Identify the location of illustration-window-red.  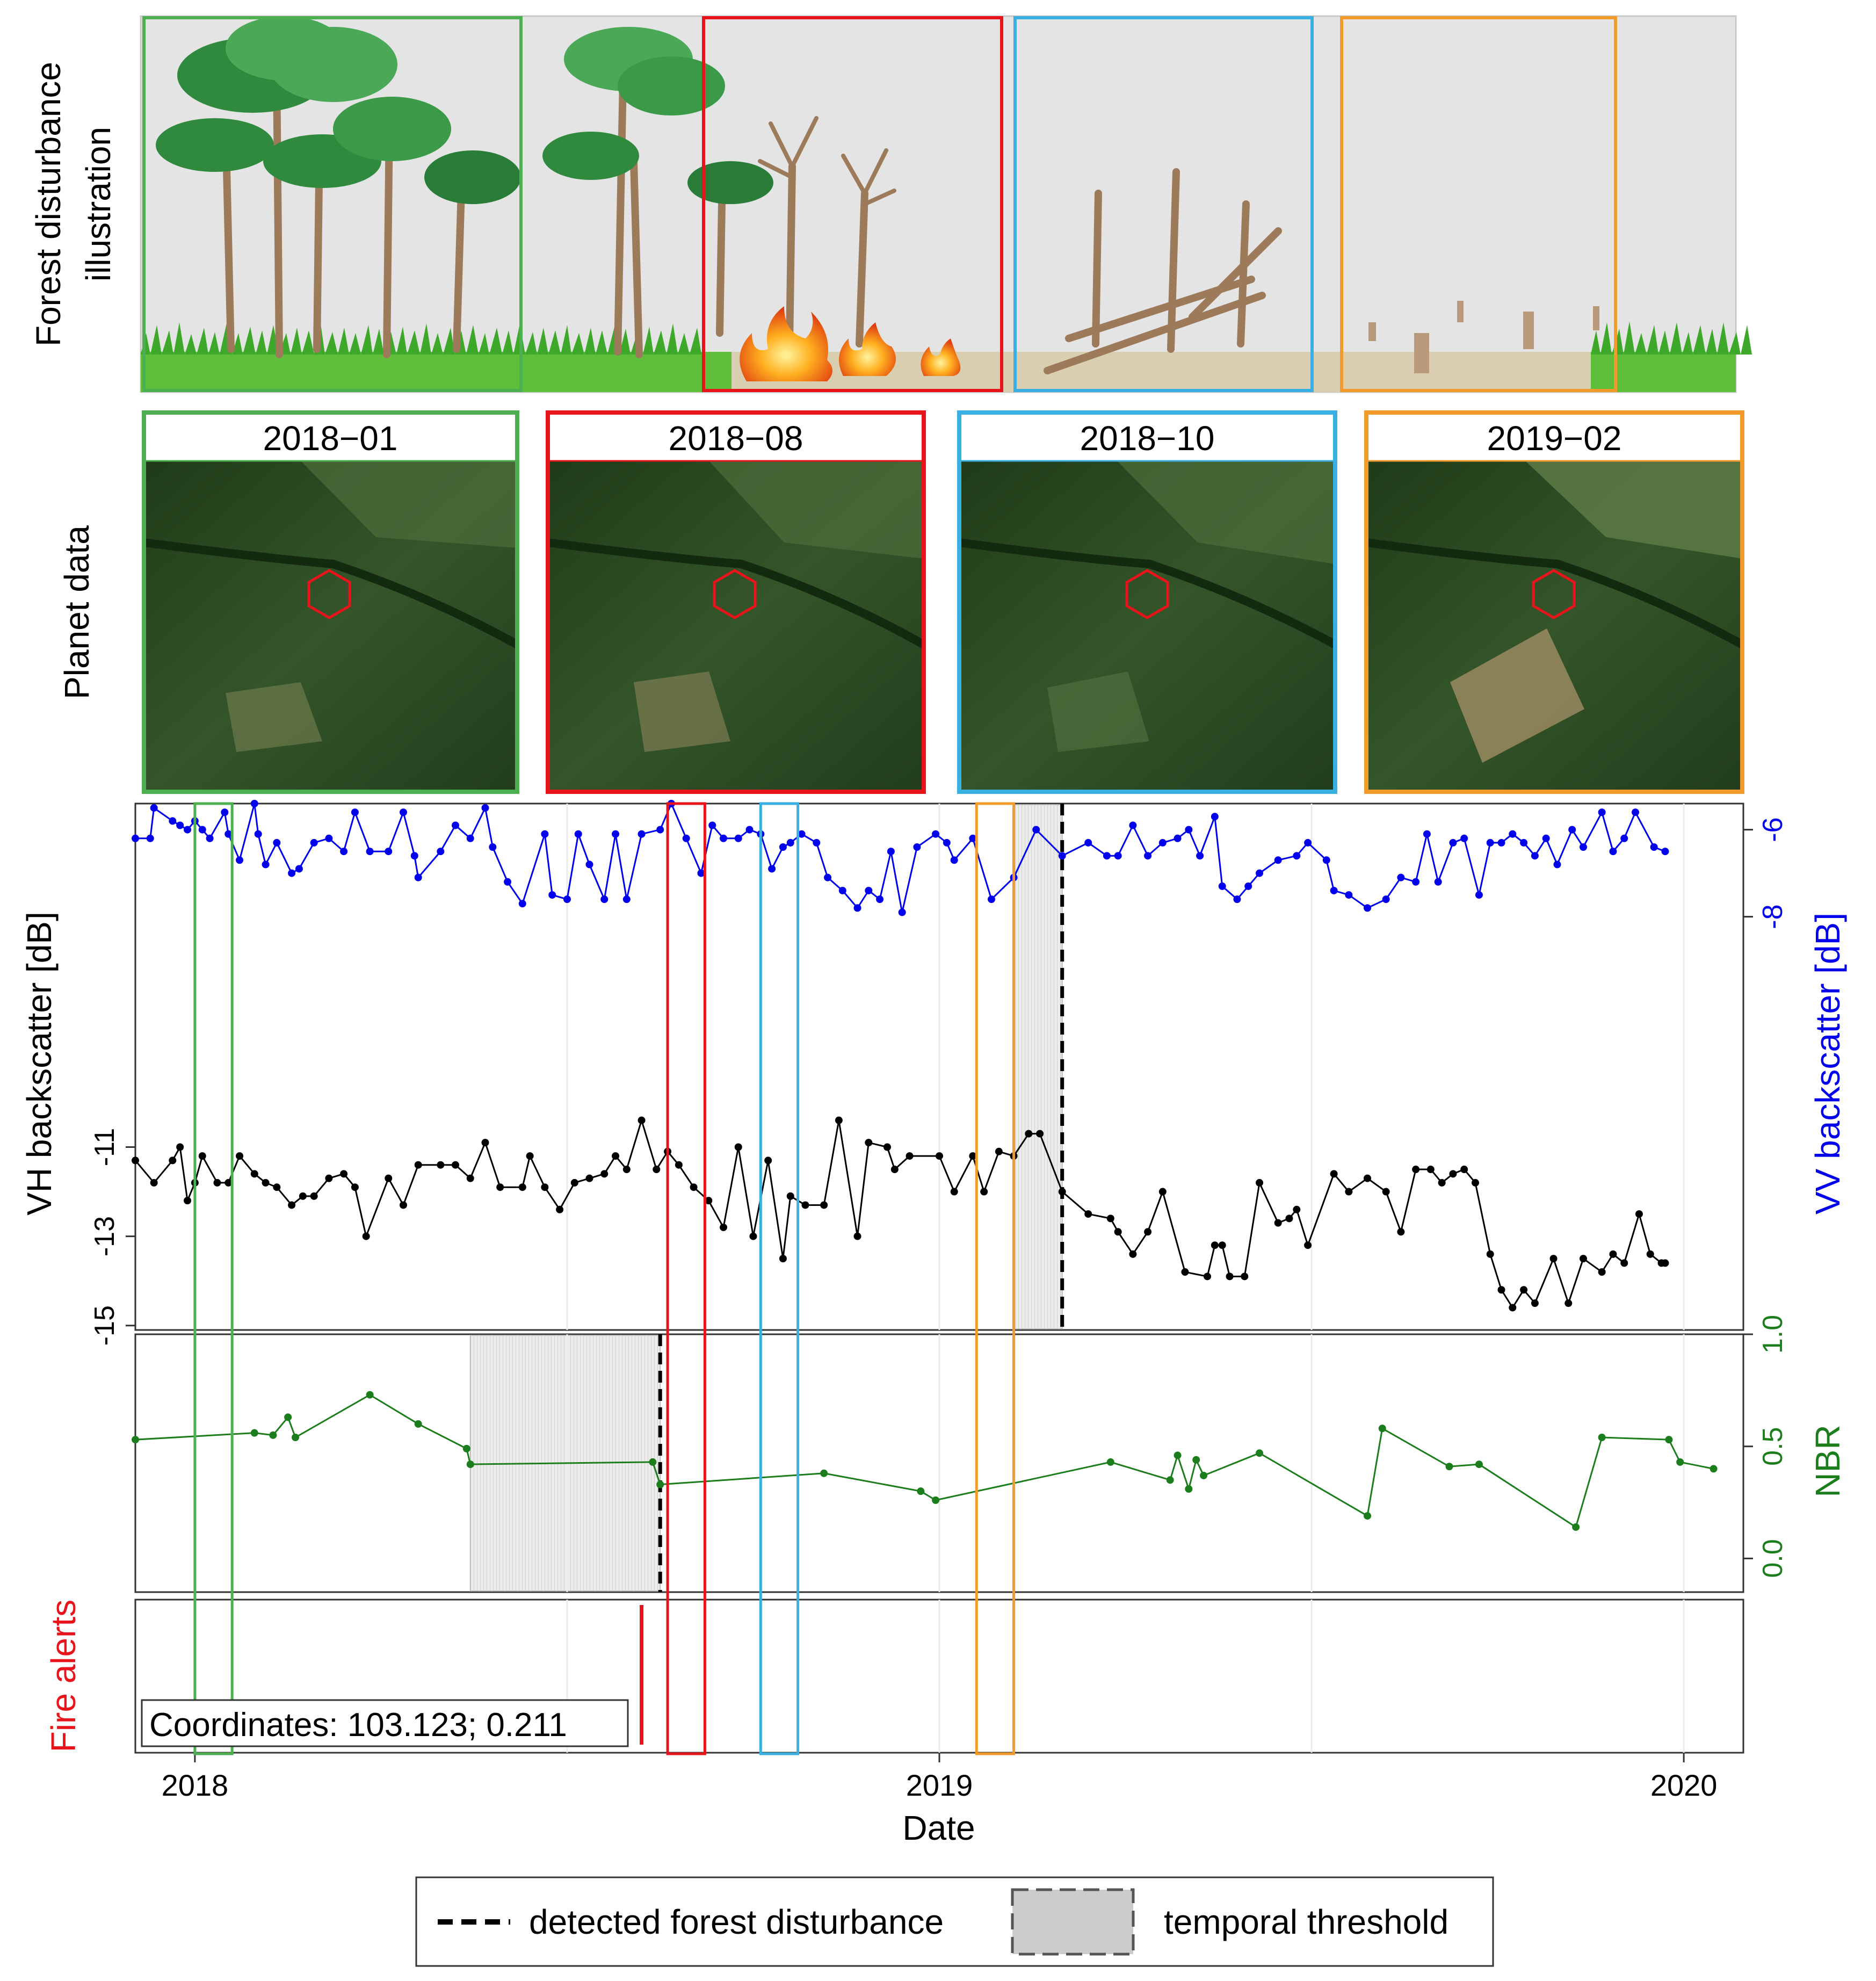
(852, 204).